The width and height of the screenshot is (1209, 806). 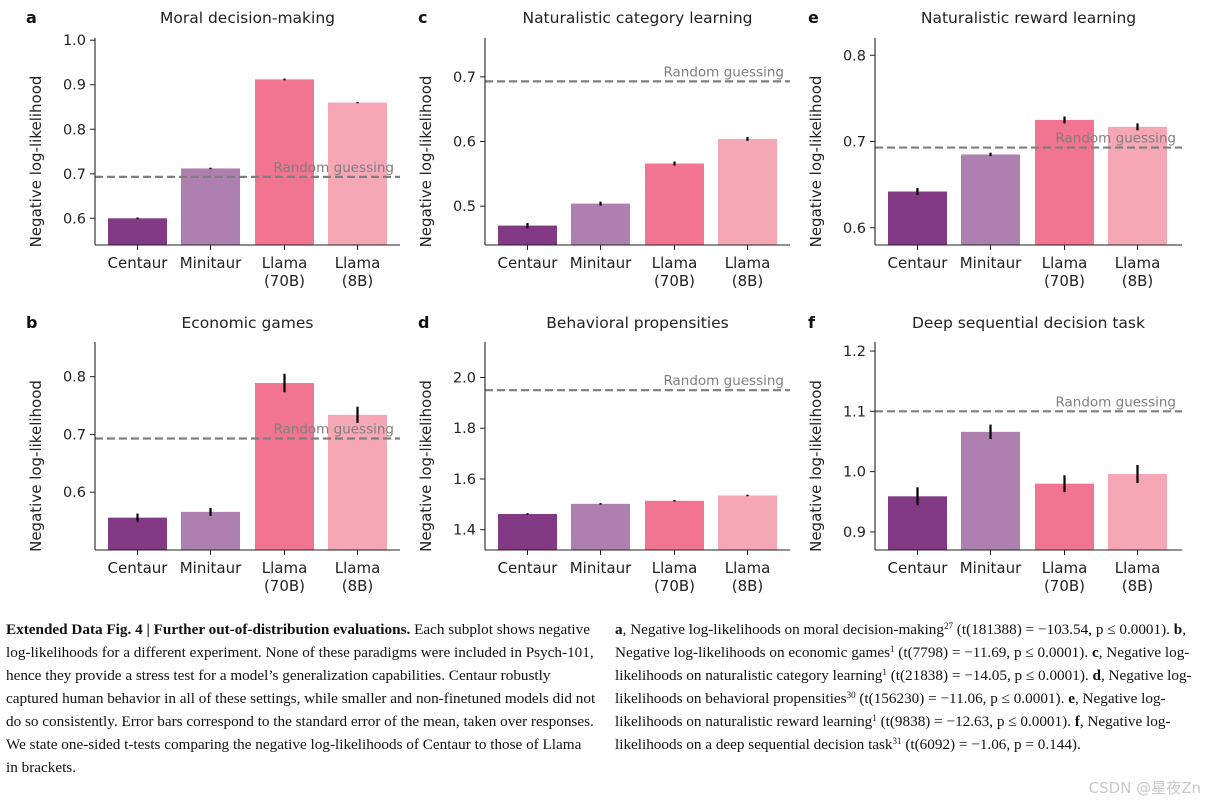 I want to click on panel-c-ytick-label-3: 0.7, so click(x=464, y=78).